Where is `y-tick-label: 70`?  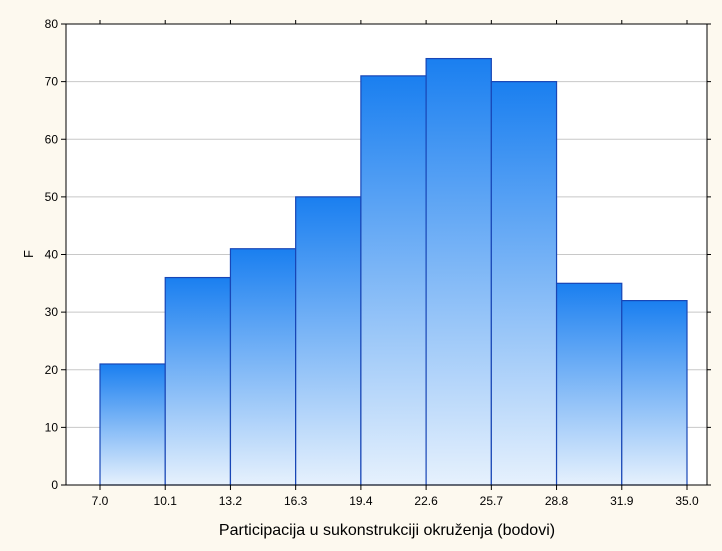
y-tick-label: 70 is located at coordinates (52, 82).